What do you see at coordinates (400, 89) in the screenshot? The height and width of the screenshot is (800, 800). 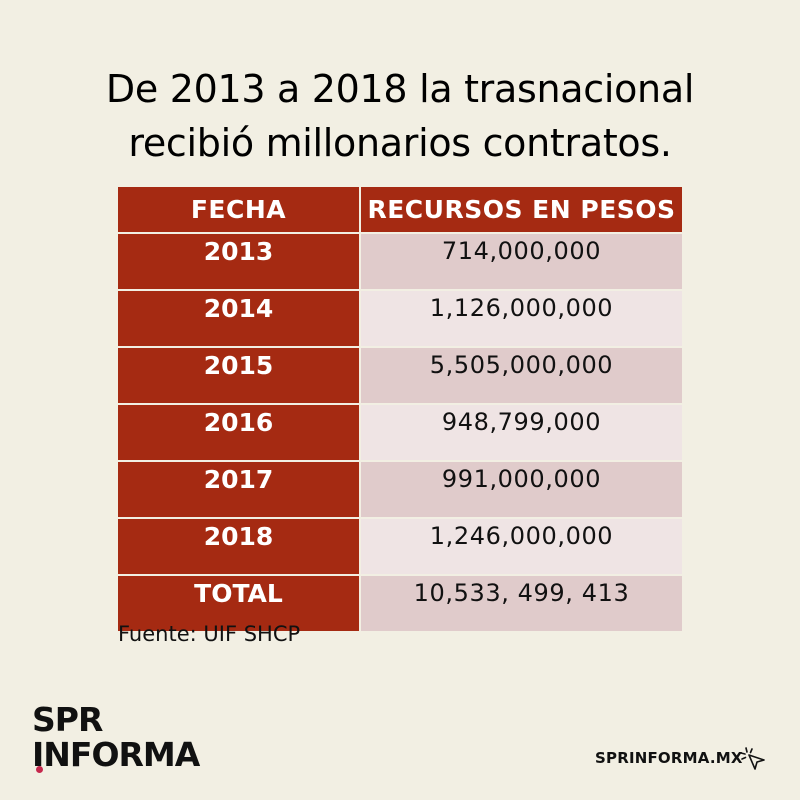 I see `title-line-1: De 2013 a 2018 la trasnacional` at bounding box center [400, 89].